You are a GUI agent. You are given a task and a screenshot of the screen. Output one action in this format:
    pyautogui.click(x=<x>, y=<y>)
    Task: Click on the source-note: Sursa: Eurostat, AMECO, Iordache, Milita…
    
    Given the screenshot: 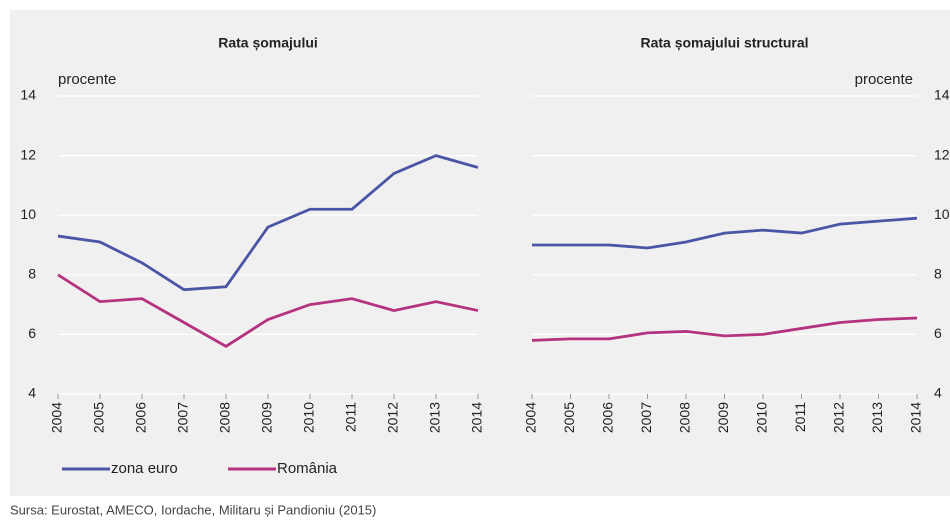 What is the action you would take?
    pyautogui.click(x=193, y=509)
    